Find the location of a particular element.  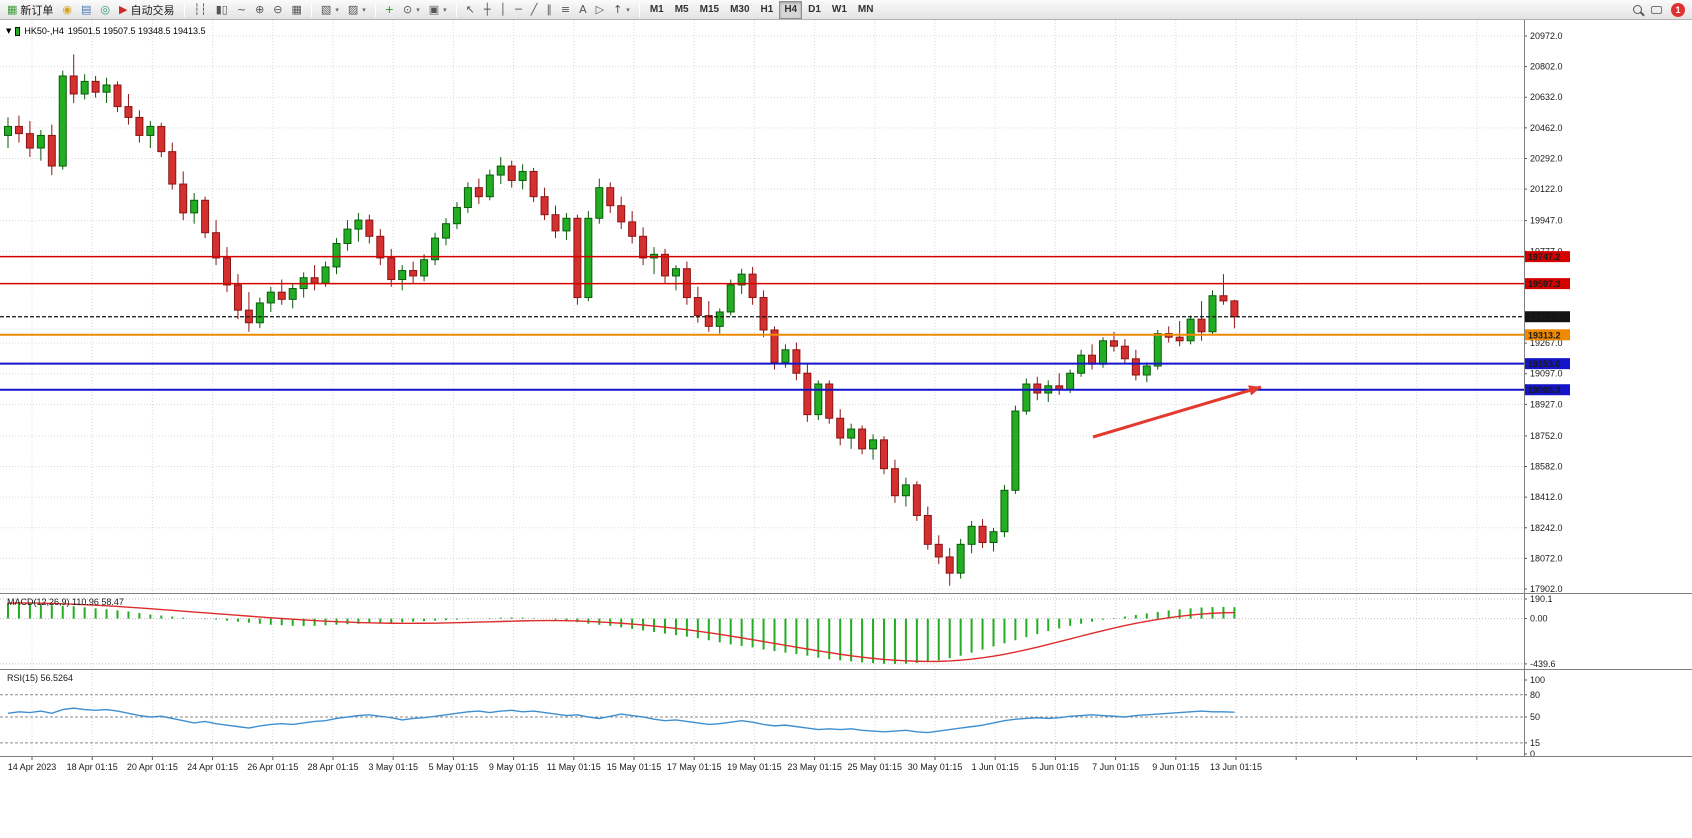

new-order-button-label: 新订单 is located at coordinates (37, 10).